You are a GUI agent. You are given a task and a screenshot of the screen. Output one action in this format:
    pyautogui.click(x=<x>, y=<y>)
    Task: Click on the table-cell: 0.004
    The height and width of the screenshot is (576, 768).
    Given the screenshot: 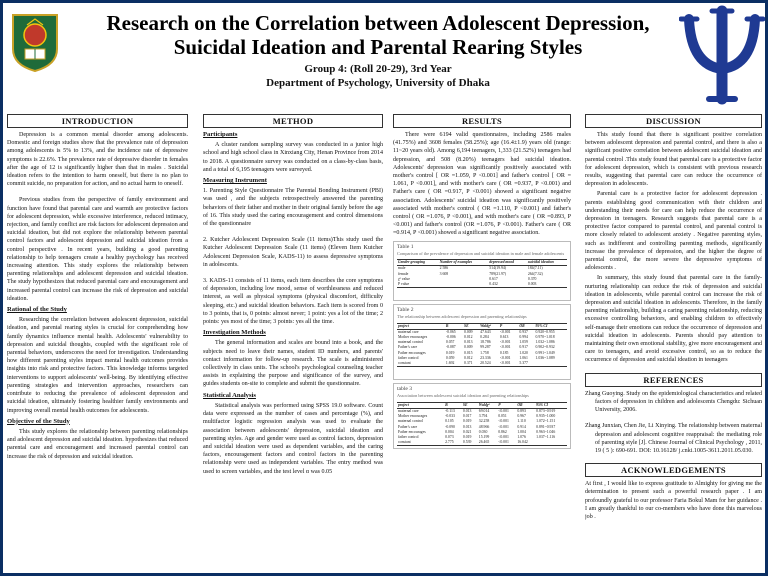 What is the action you would take?
    pyautogui.click(x=449, y=431)
    